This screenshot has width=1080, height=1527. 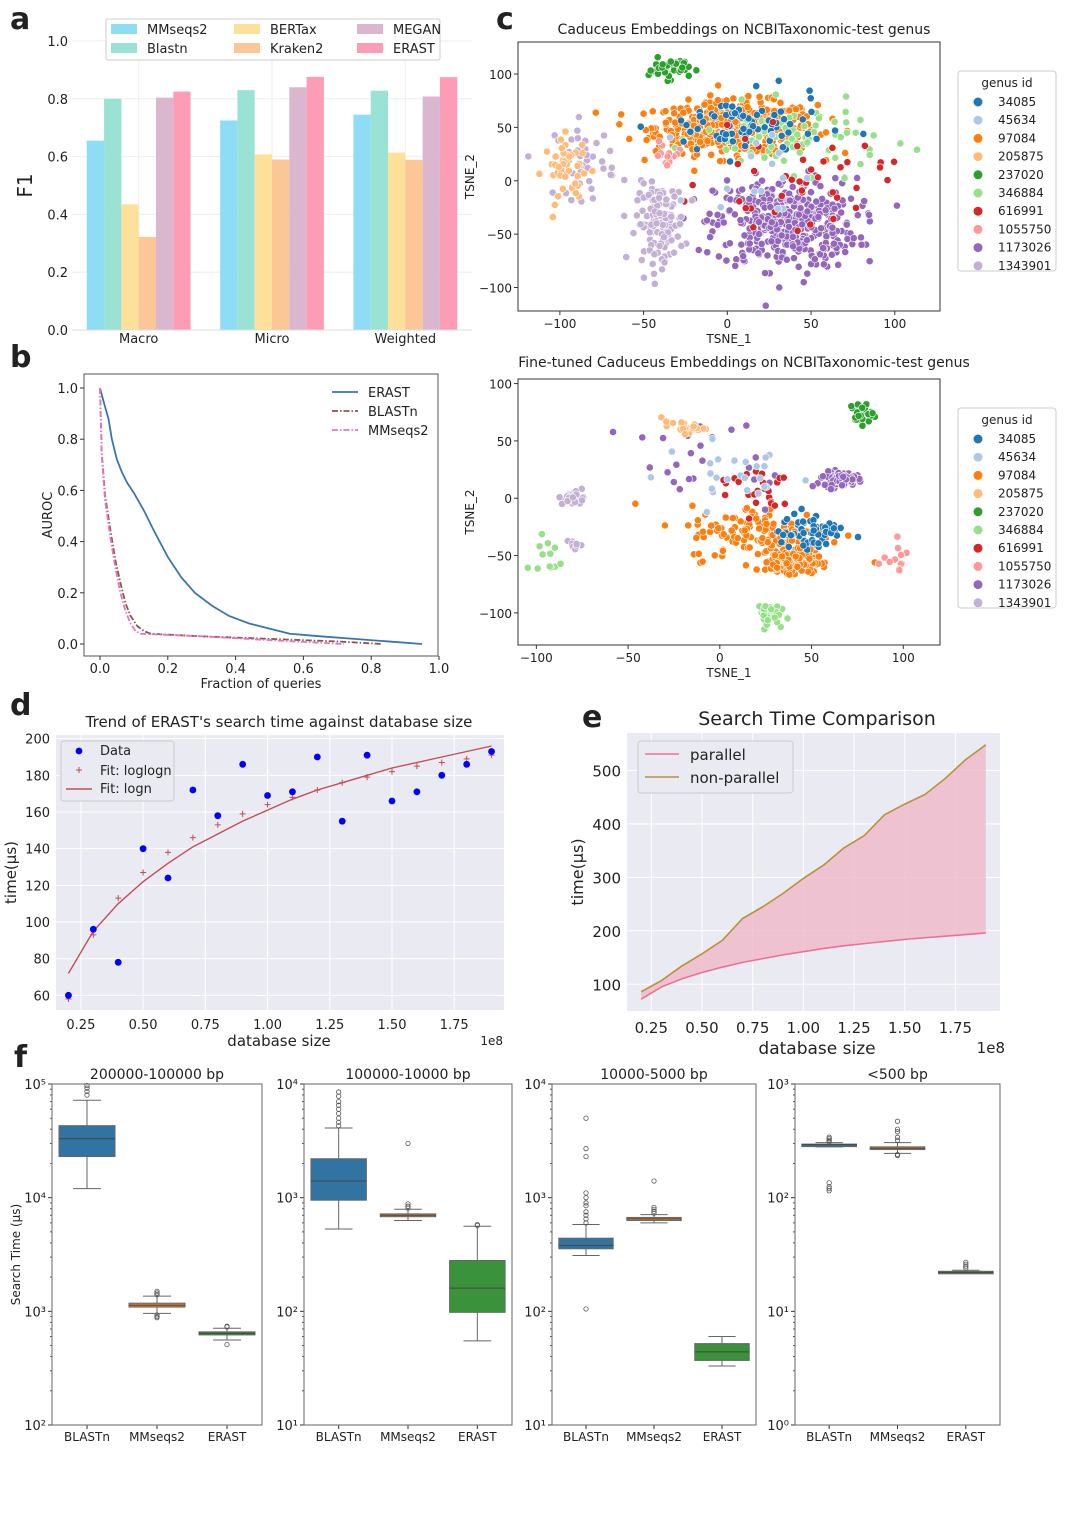 I want to click on y-tick-label: 1.0, so click(x=67, y=389).